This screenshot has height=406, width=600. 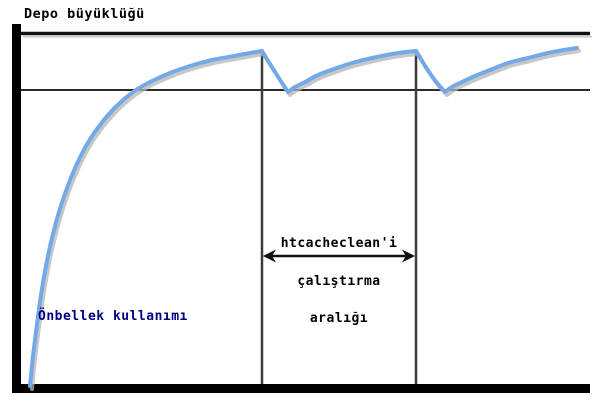 What do you see at coordinates (269, 256) in the screenshot?
I see `interval-arrow-head-left` at bounding box center [269, 256].